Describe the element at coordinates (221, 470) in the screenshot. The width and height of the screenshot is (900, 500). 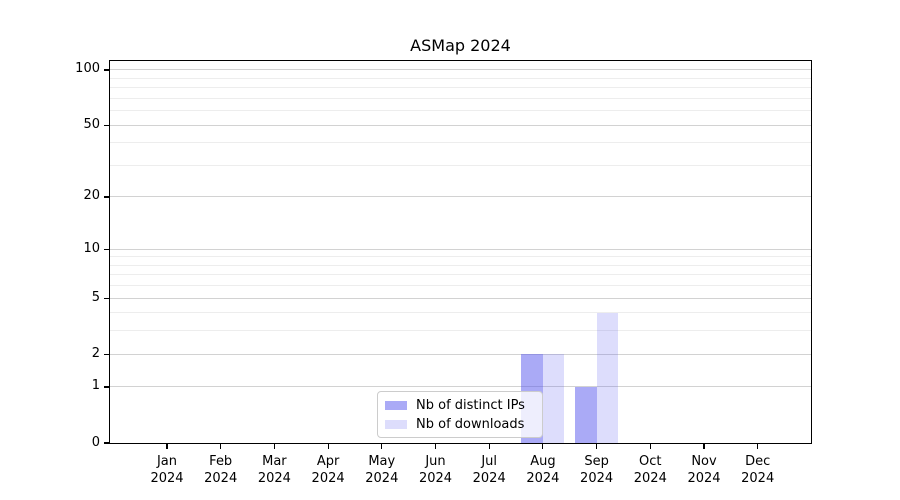
I see `x-tick-label: Feb 2024` at that location.